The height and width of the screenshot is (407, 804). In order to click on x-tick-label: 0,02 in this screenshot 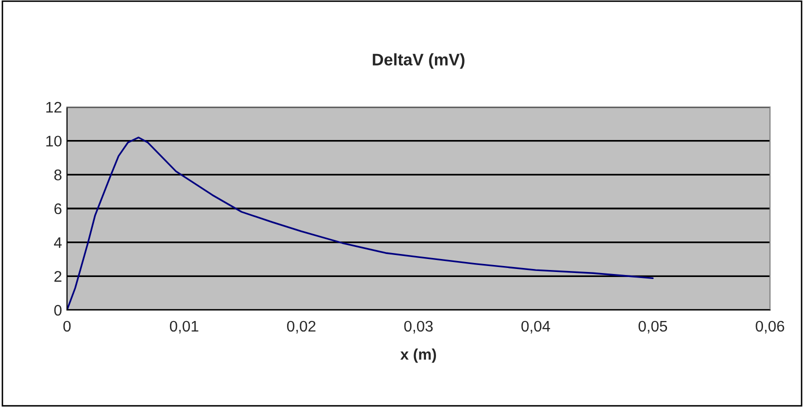, I will do `click(301, 327)`.